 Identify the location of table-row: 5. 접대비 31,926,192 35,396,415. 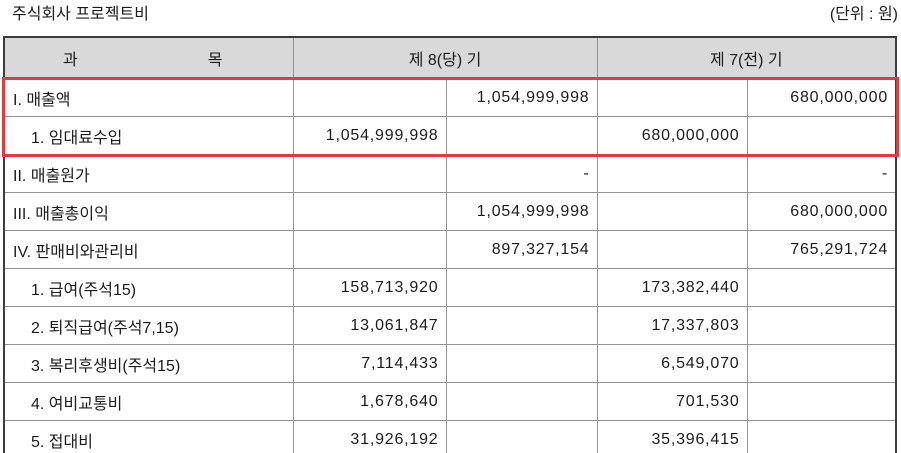
(450, 436).